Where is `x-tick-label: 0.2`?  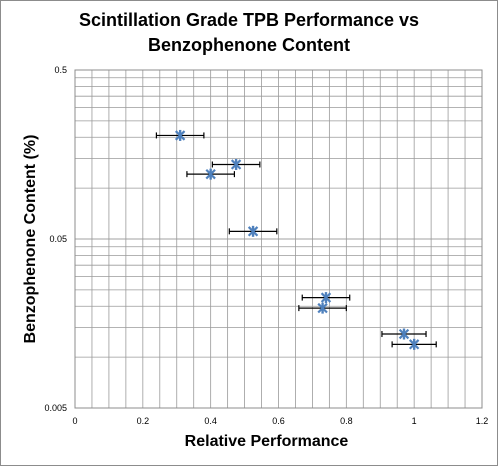
x-tick-label: 0.2 is located at coordinates (143, 421).